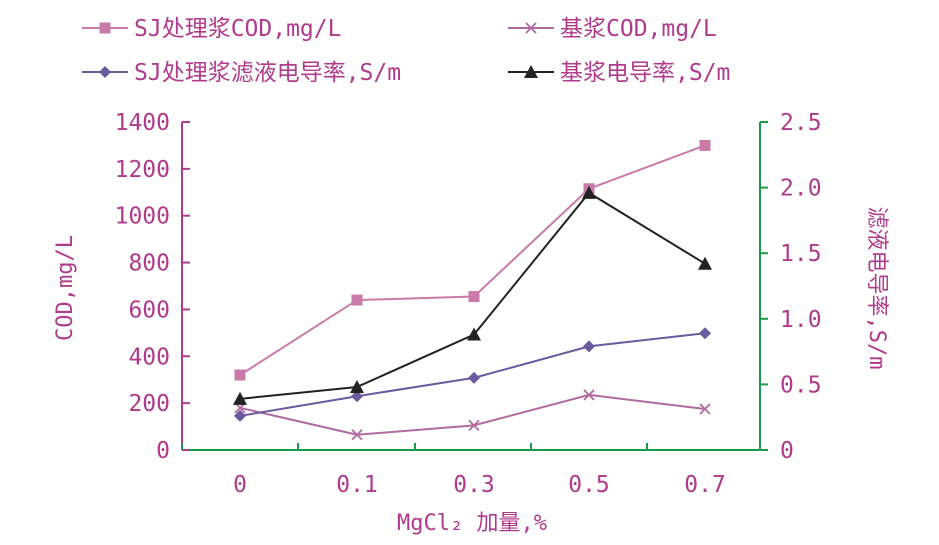  I want to click on x-tick-label: 0.5, so click(589, 485).